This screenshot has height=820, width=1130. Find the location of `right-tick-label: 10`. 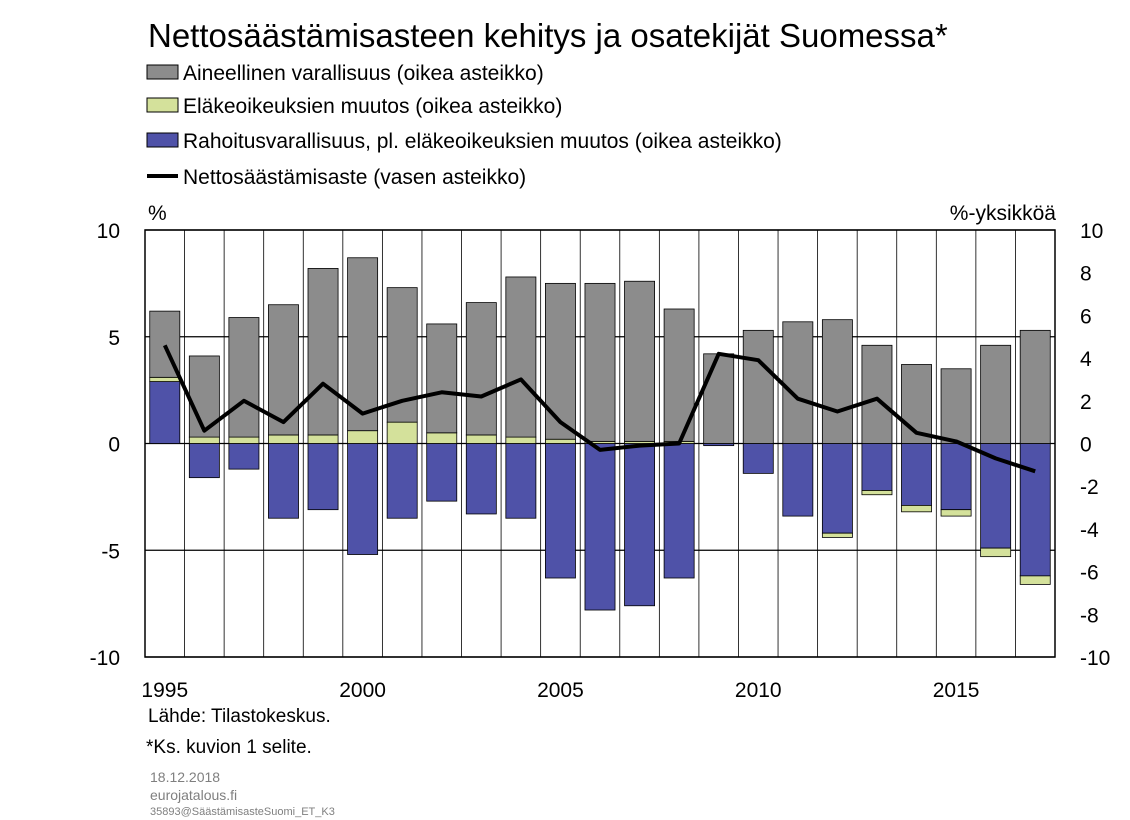

right-tick-label: 10 is located at coordinates (1091, 231).